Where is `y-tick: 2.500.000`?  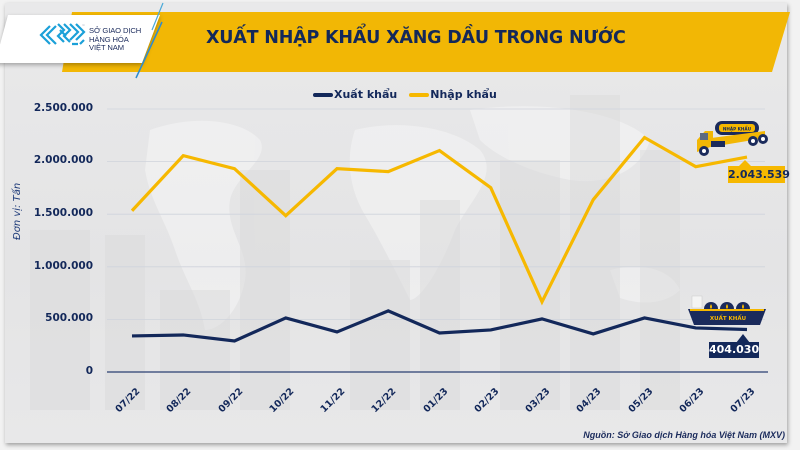
y-tick: 2.500.000 is located at coordinates (63, 108).